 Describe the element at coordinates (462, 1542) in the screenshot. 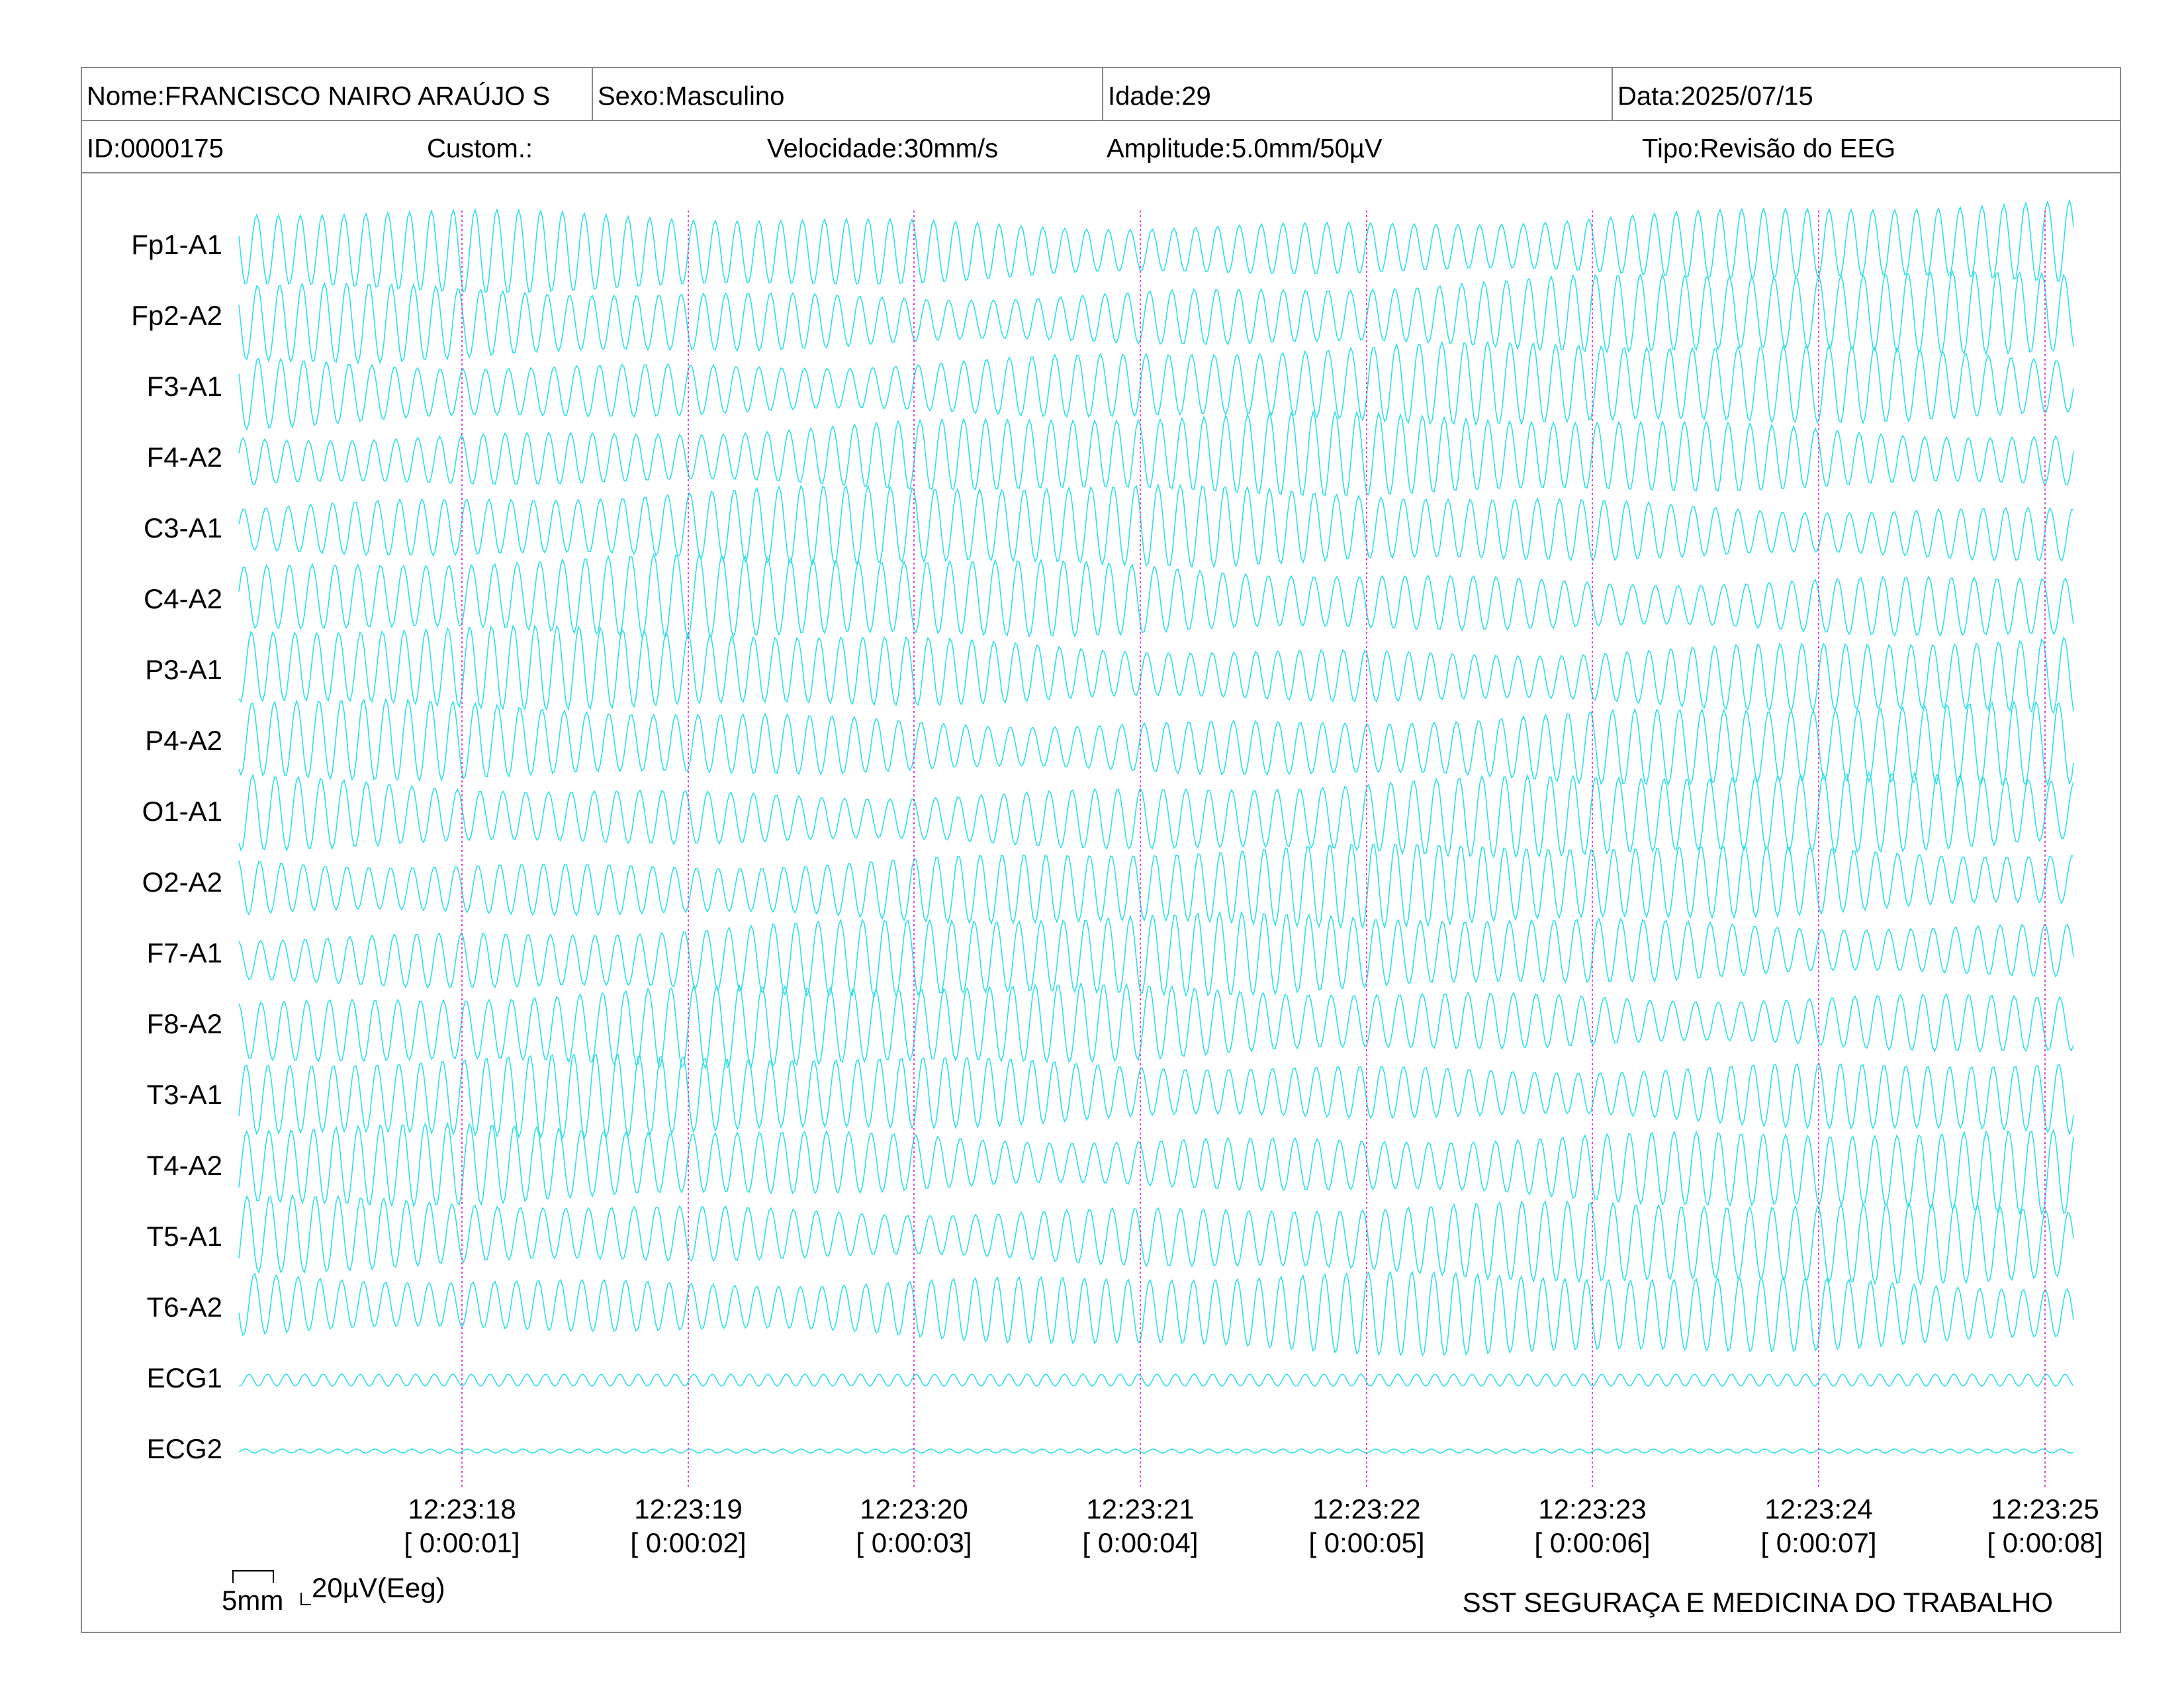

I see `time-elapsed: [ 0:00:01]` at that location.